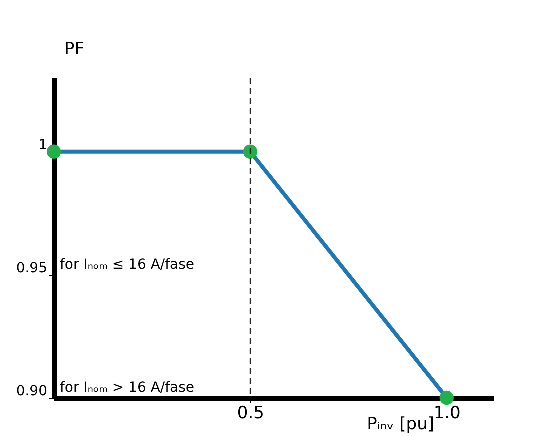 Image resolution: width=533 pixels, height=436 pixels. What do you see at coordinates (250, 414) in the screenshot?
I see `x-tick-label: 0.5` at bounding box center [250, 414].